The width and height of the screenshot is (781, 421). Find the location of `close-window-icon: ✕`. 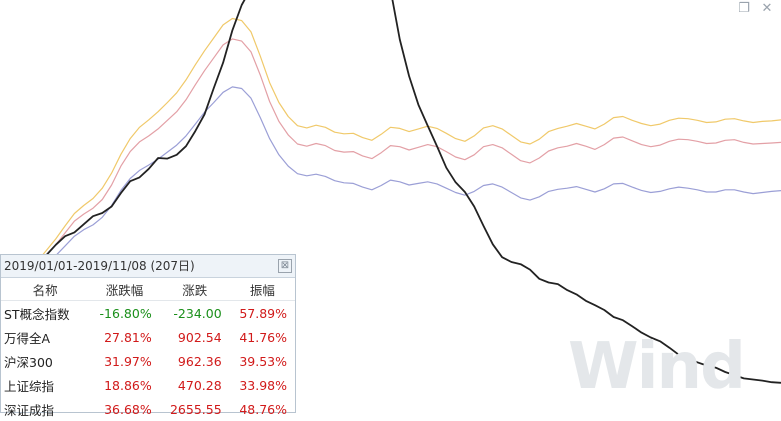

close-window-icon: ✕ is located at coordinates (767, 8).